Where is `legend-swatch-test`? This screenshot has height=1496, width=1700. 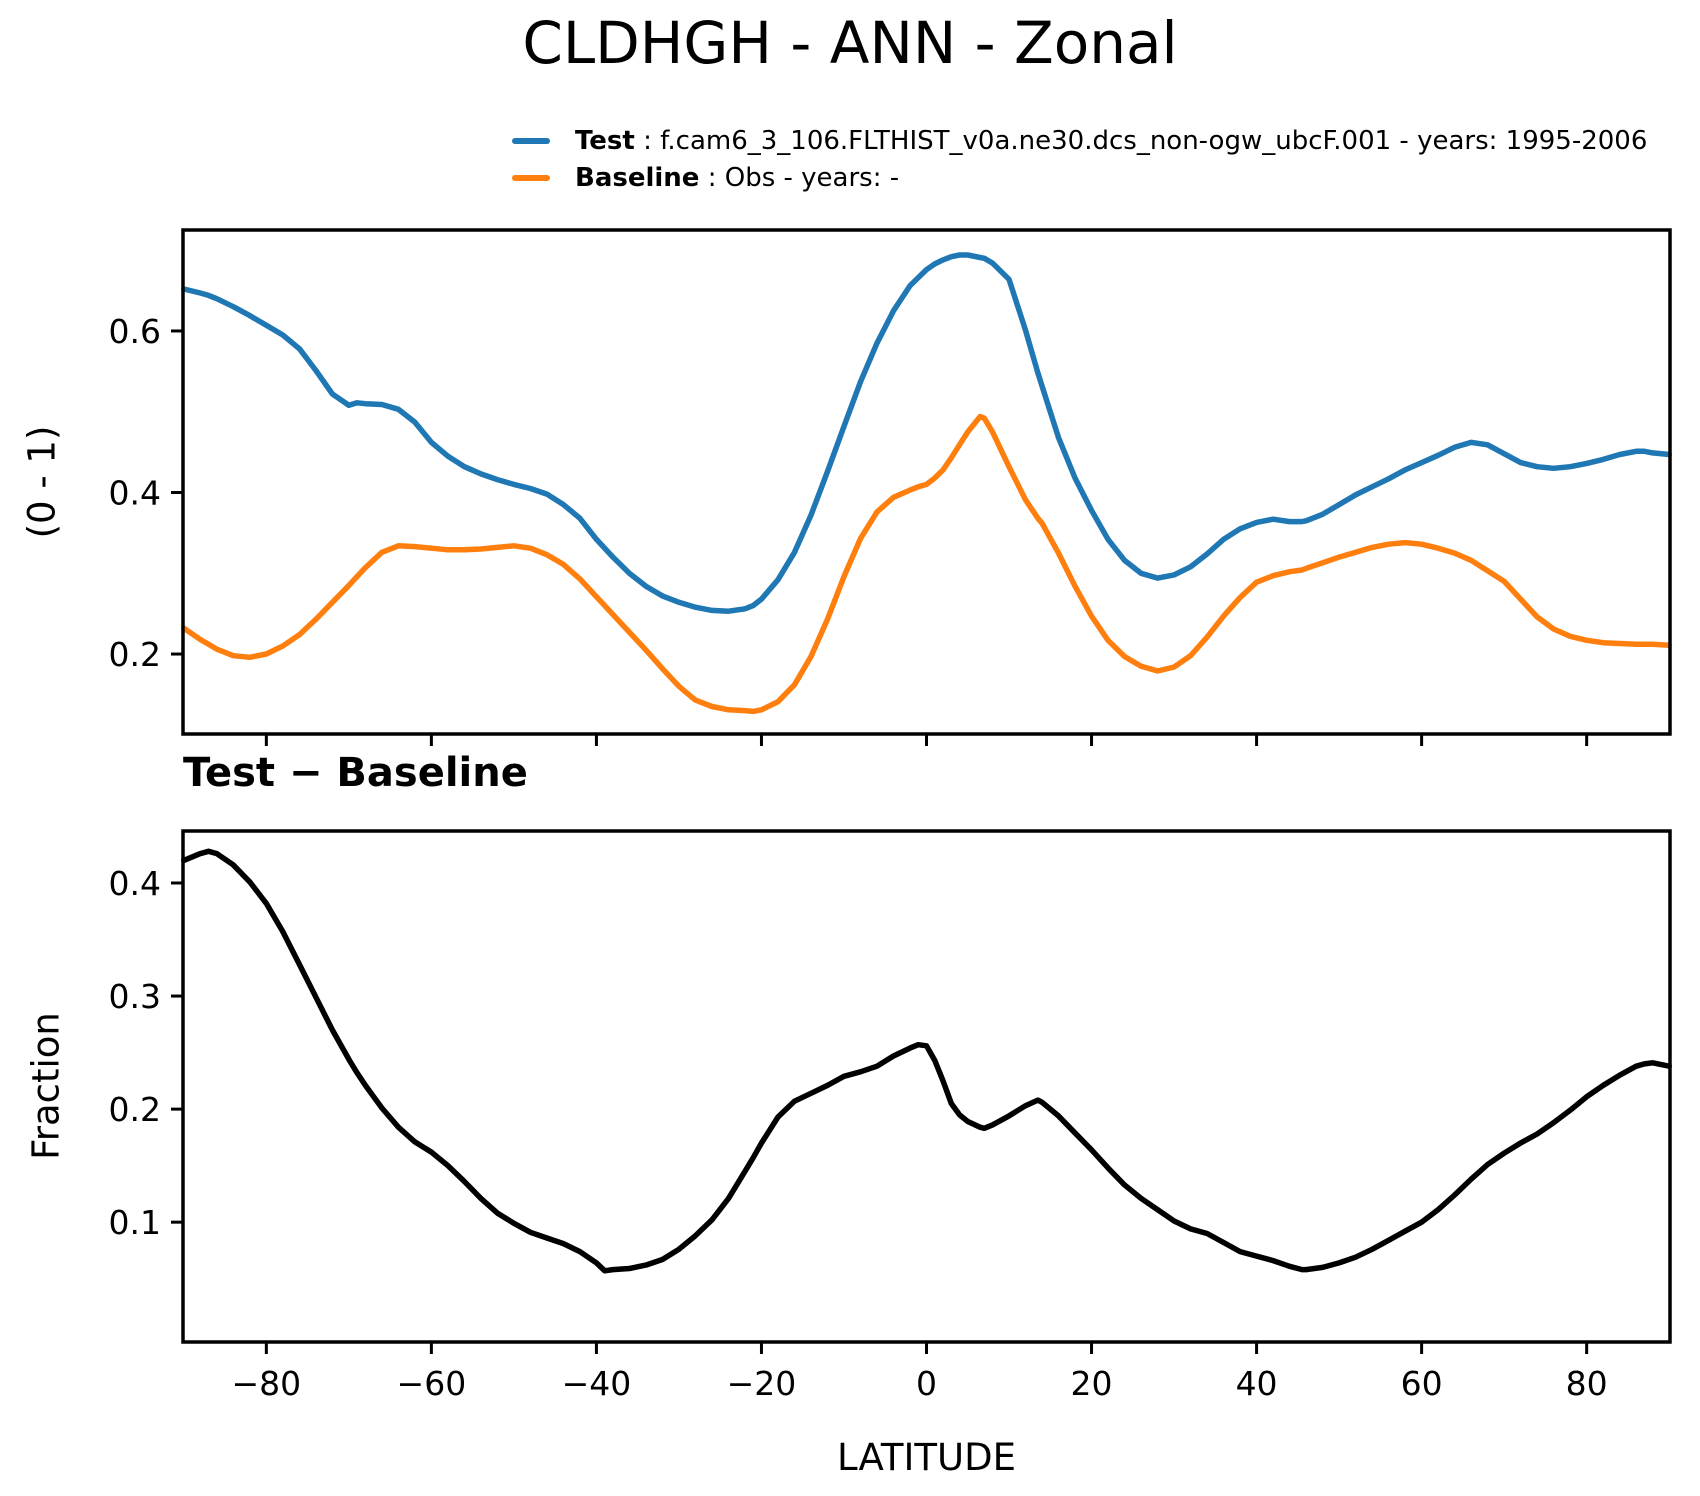 legend-swatch-test is located at coordinates (531, 141).